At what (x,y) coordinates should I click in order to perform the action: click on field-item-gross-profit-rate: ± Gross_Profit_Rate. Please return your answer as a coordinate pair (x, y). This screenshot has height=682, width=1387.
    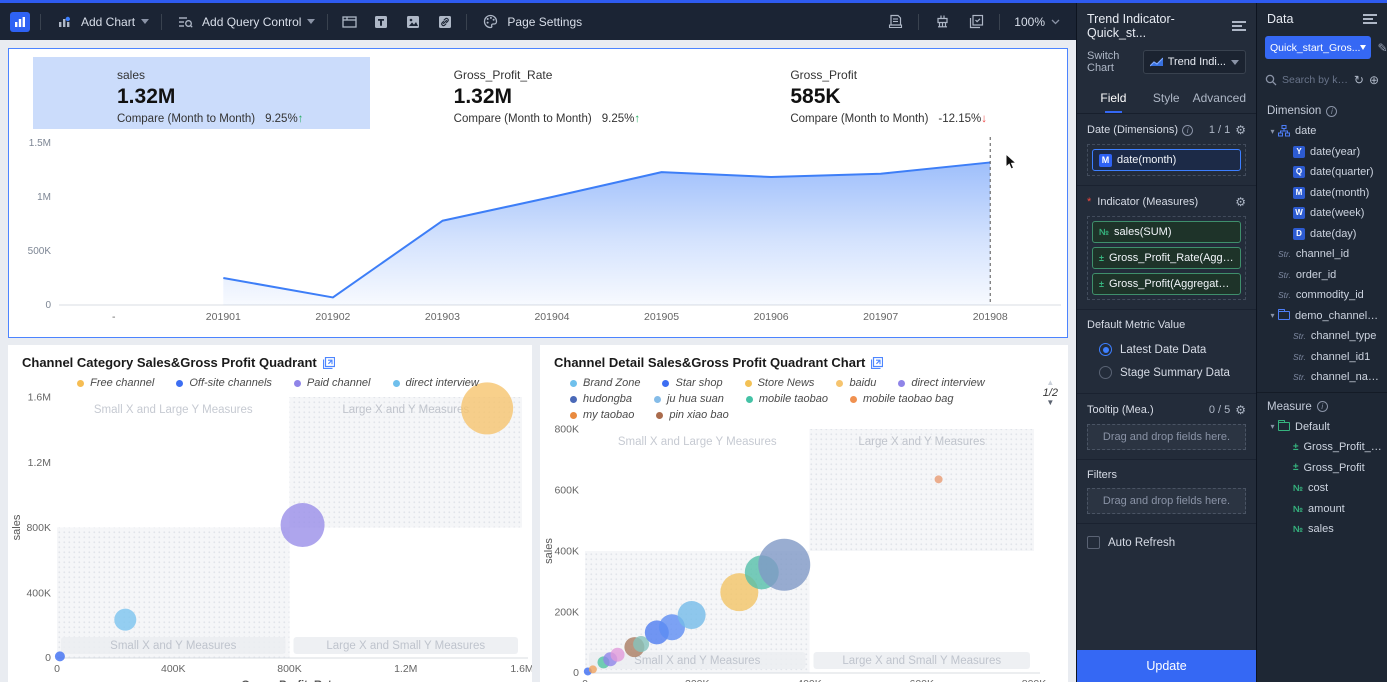
    Looking at the image, I should click on (1322, 447).